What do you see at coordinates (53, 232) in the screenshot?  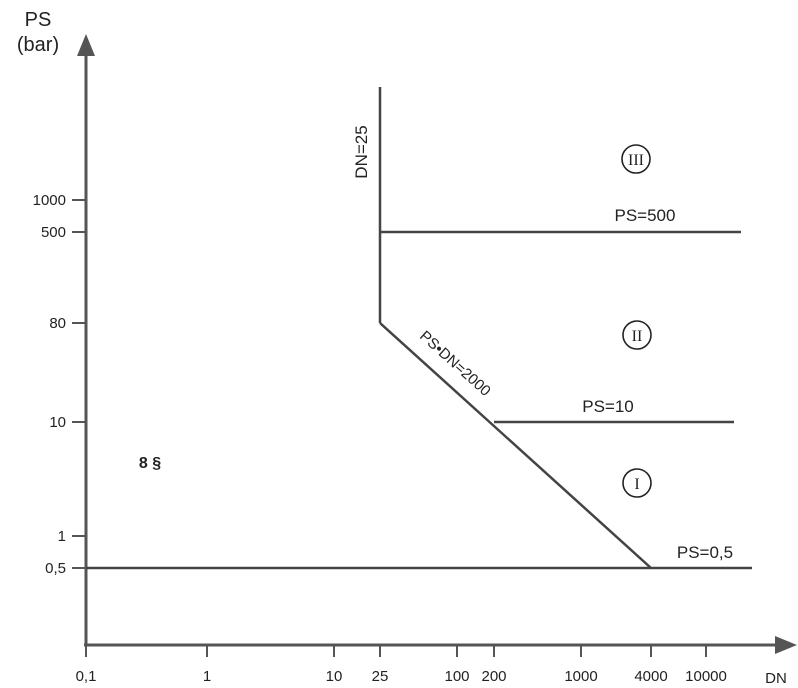 I see `y-tick-label: 500` at bounding box center [53, 232].